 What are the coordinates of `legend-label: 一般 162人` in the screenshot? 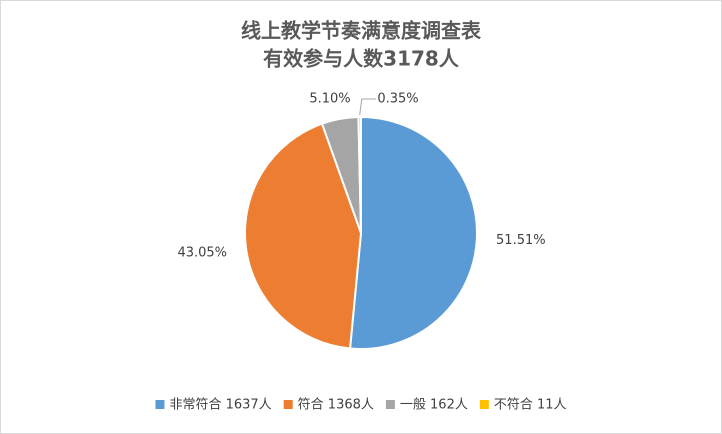 It's located at (434, 405).